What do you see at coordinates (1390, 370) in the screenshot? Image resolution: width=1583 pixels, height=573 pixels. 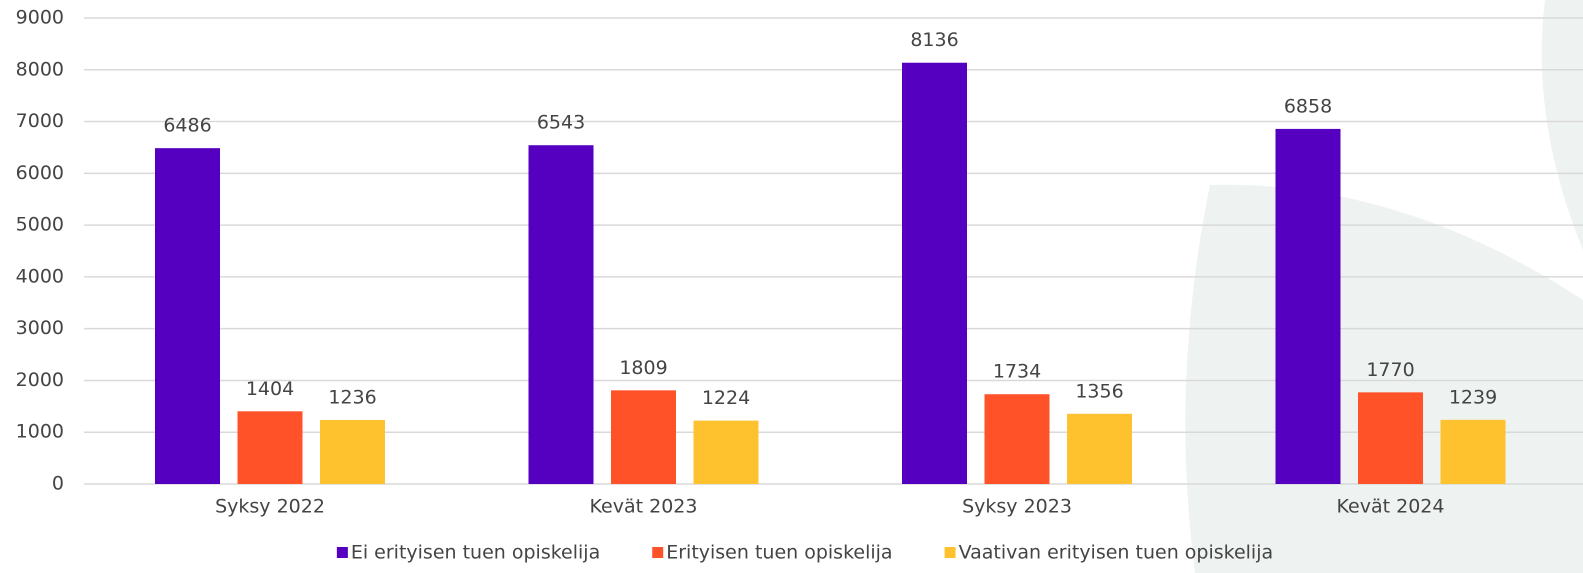 I see `value-label: 1770` at bounding box center [1390, 370].